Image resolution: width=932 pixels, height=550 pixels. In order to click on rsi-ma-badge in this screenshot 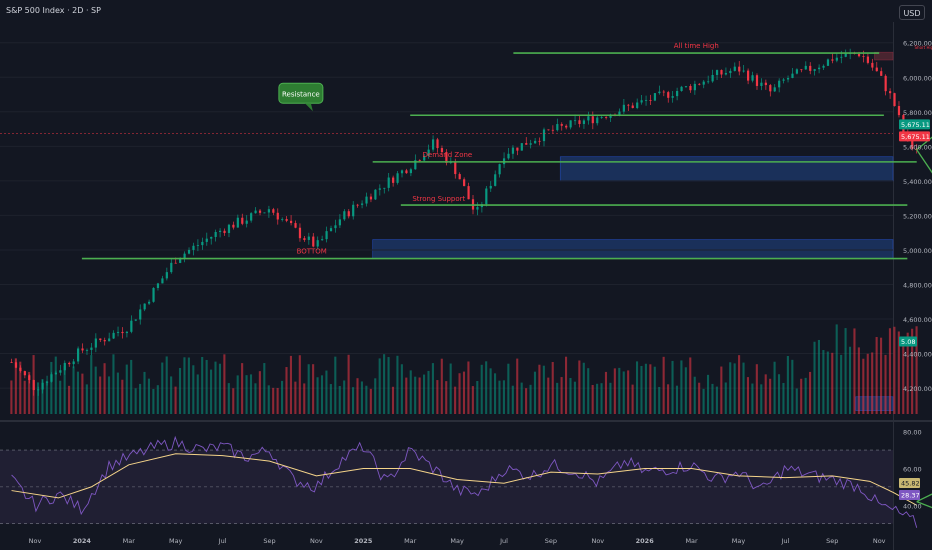, I will do `click(909, 483)`.